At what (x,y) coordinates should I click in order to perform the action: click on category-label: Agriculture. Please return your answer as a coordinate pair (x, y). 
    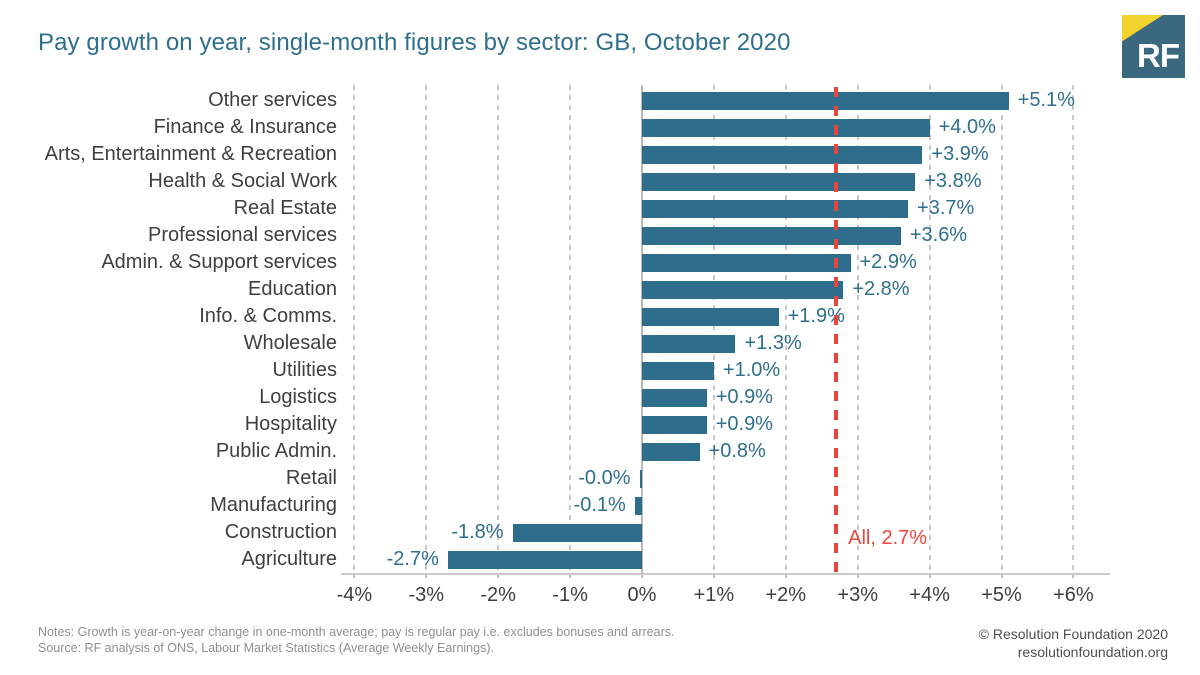
    Looking at the image, I should click on (289, 559).